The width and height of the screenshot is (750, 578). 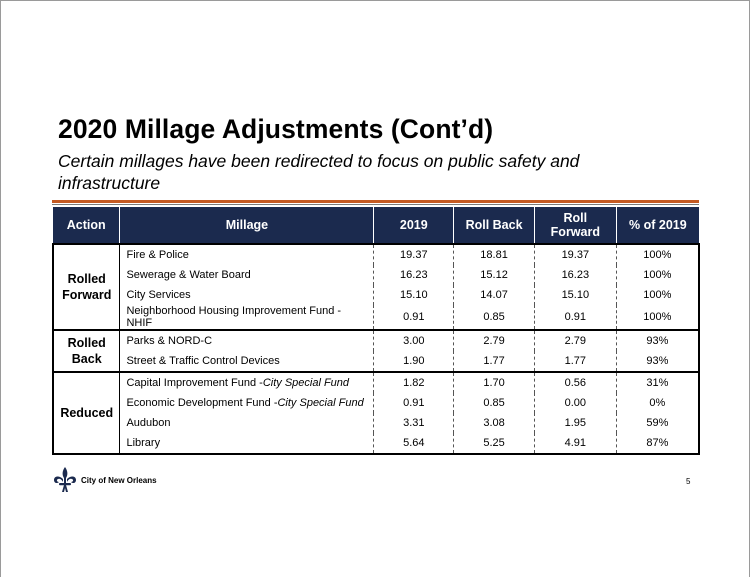 I want to click on table-row: Audubon 3.31 3.08 1.95 59%, so click(x=376, y=423).